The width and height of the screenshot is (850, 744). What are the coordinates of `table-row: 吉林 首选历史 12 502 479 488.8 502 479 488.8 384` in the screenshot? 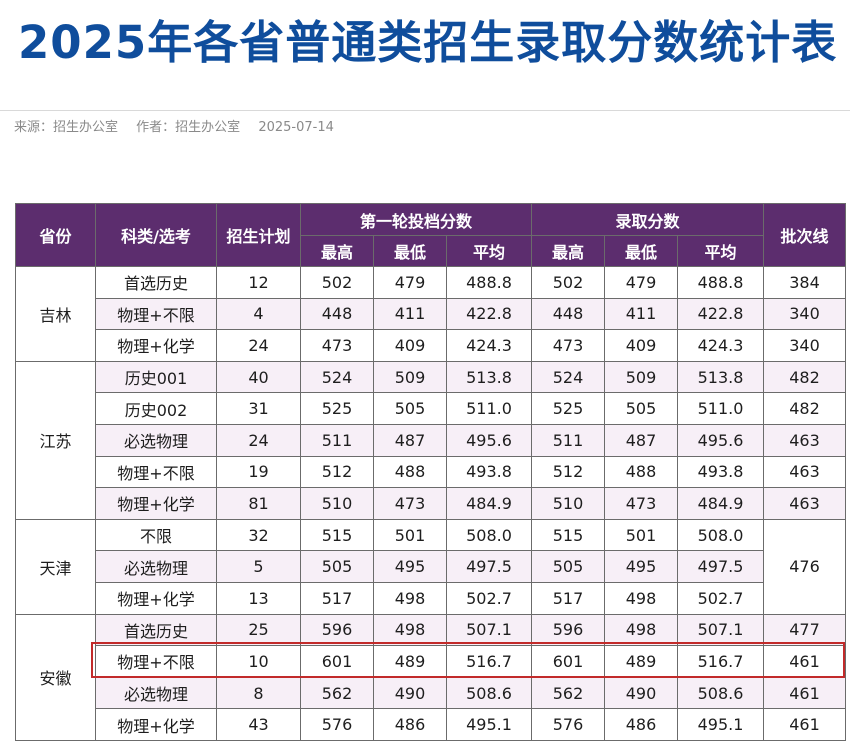 It's located at (430, 314).